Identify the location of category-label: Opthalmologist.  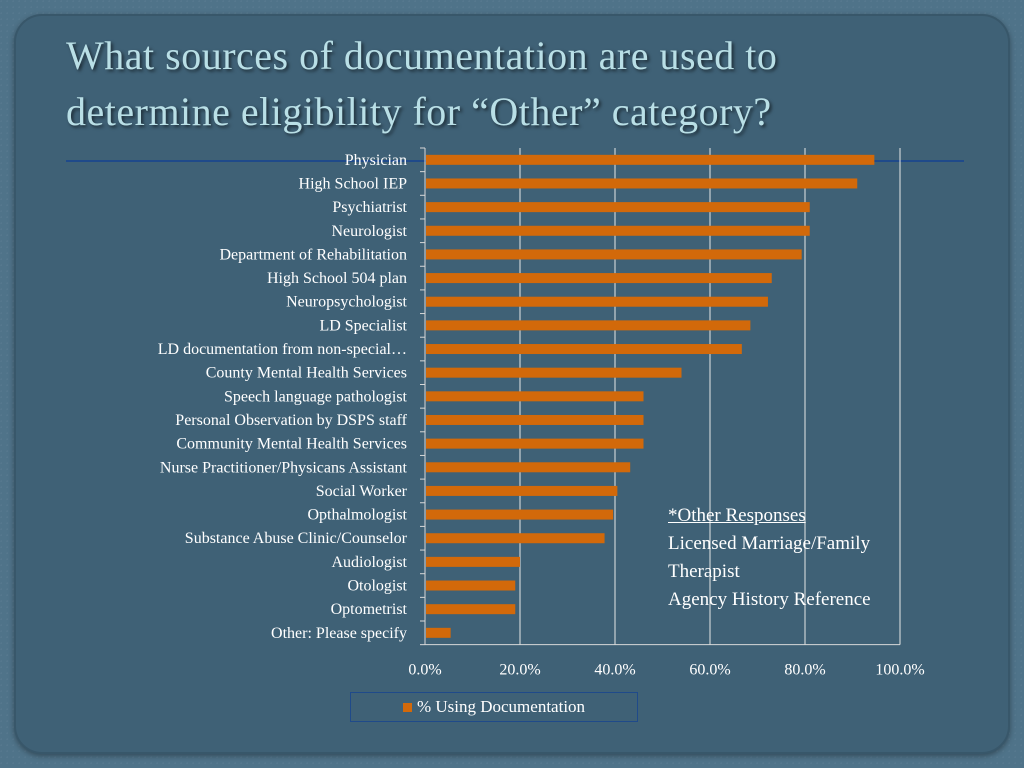
(357, 515).